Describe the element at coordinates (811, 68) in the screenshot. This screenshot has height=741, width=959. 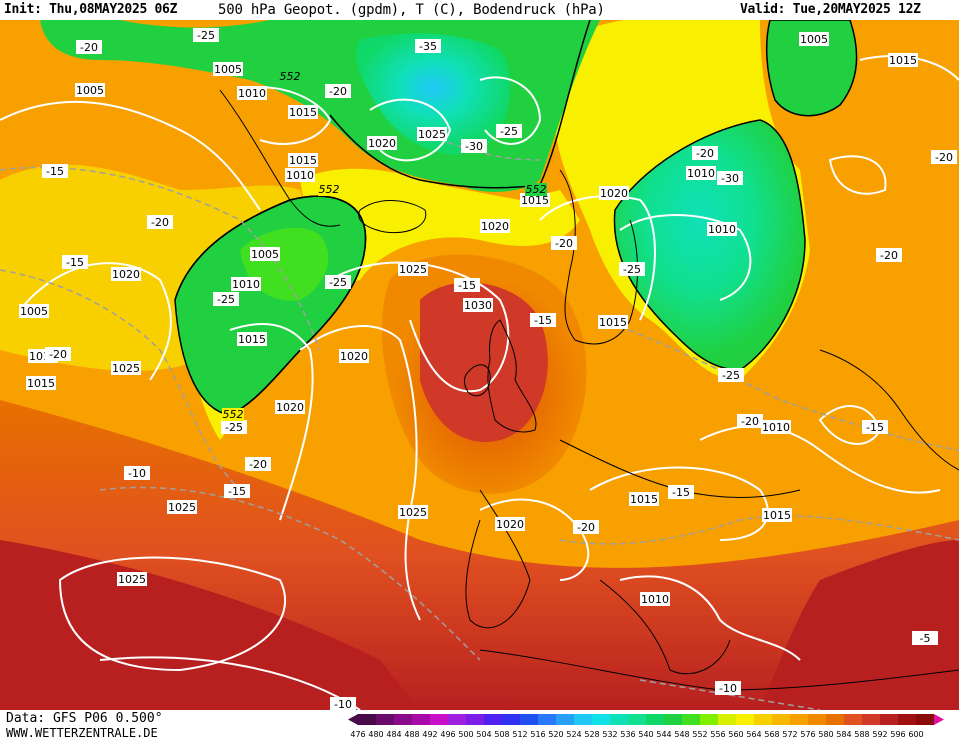
I see `trough-arctic` at that location.